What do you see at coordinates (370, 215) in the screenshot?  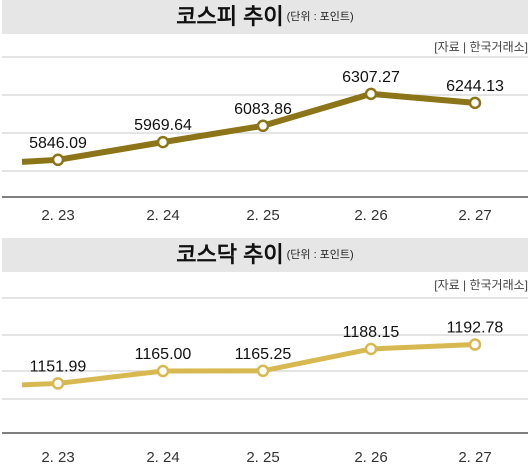 I see `kospi-x-tick-4: 2. 26` at bounding box center [370, 215].